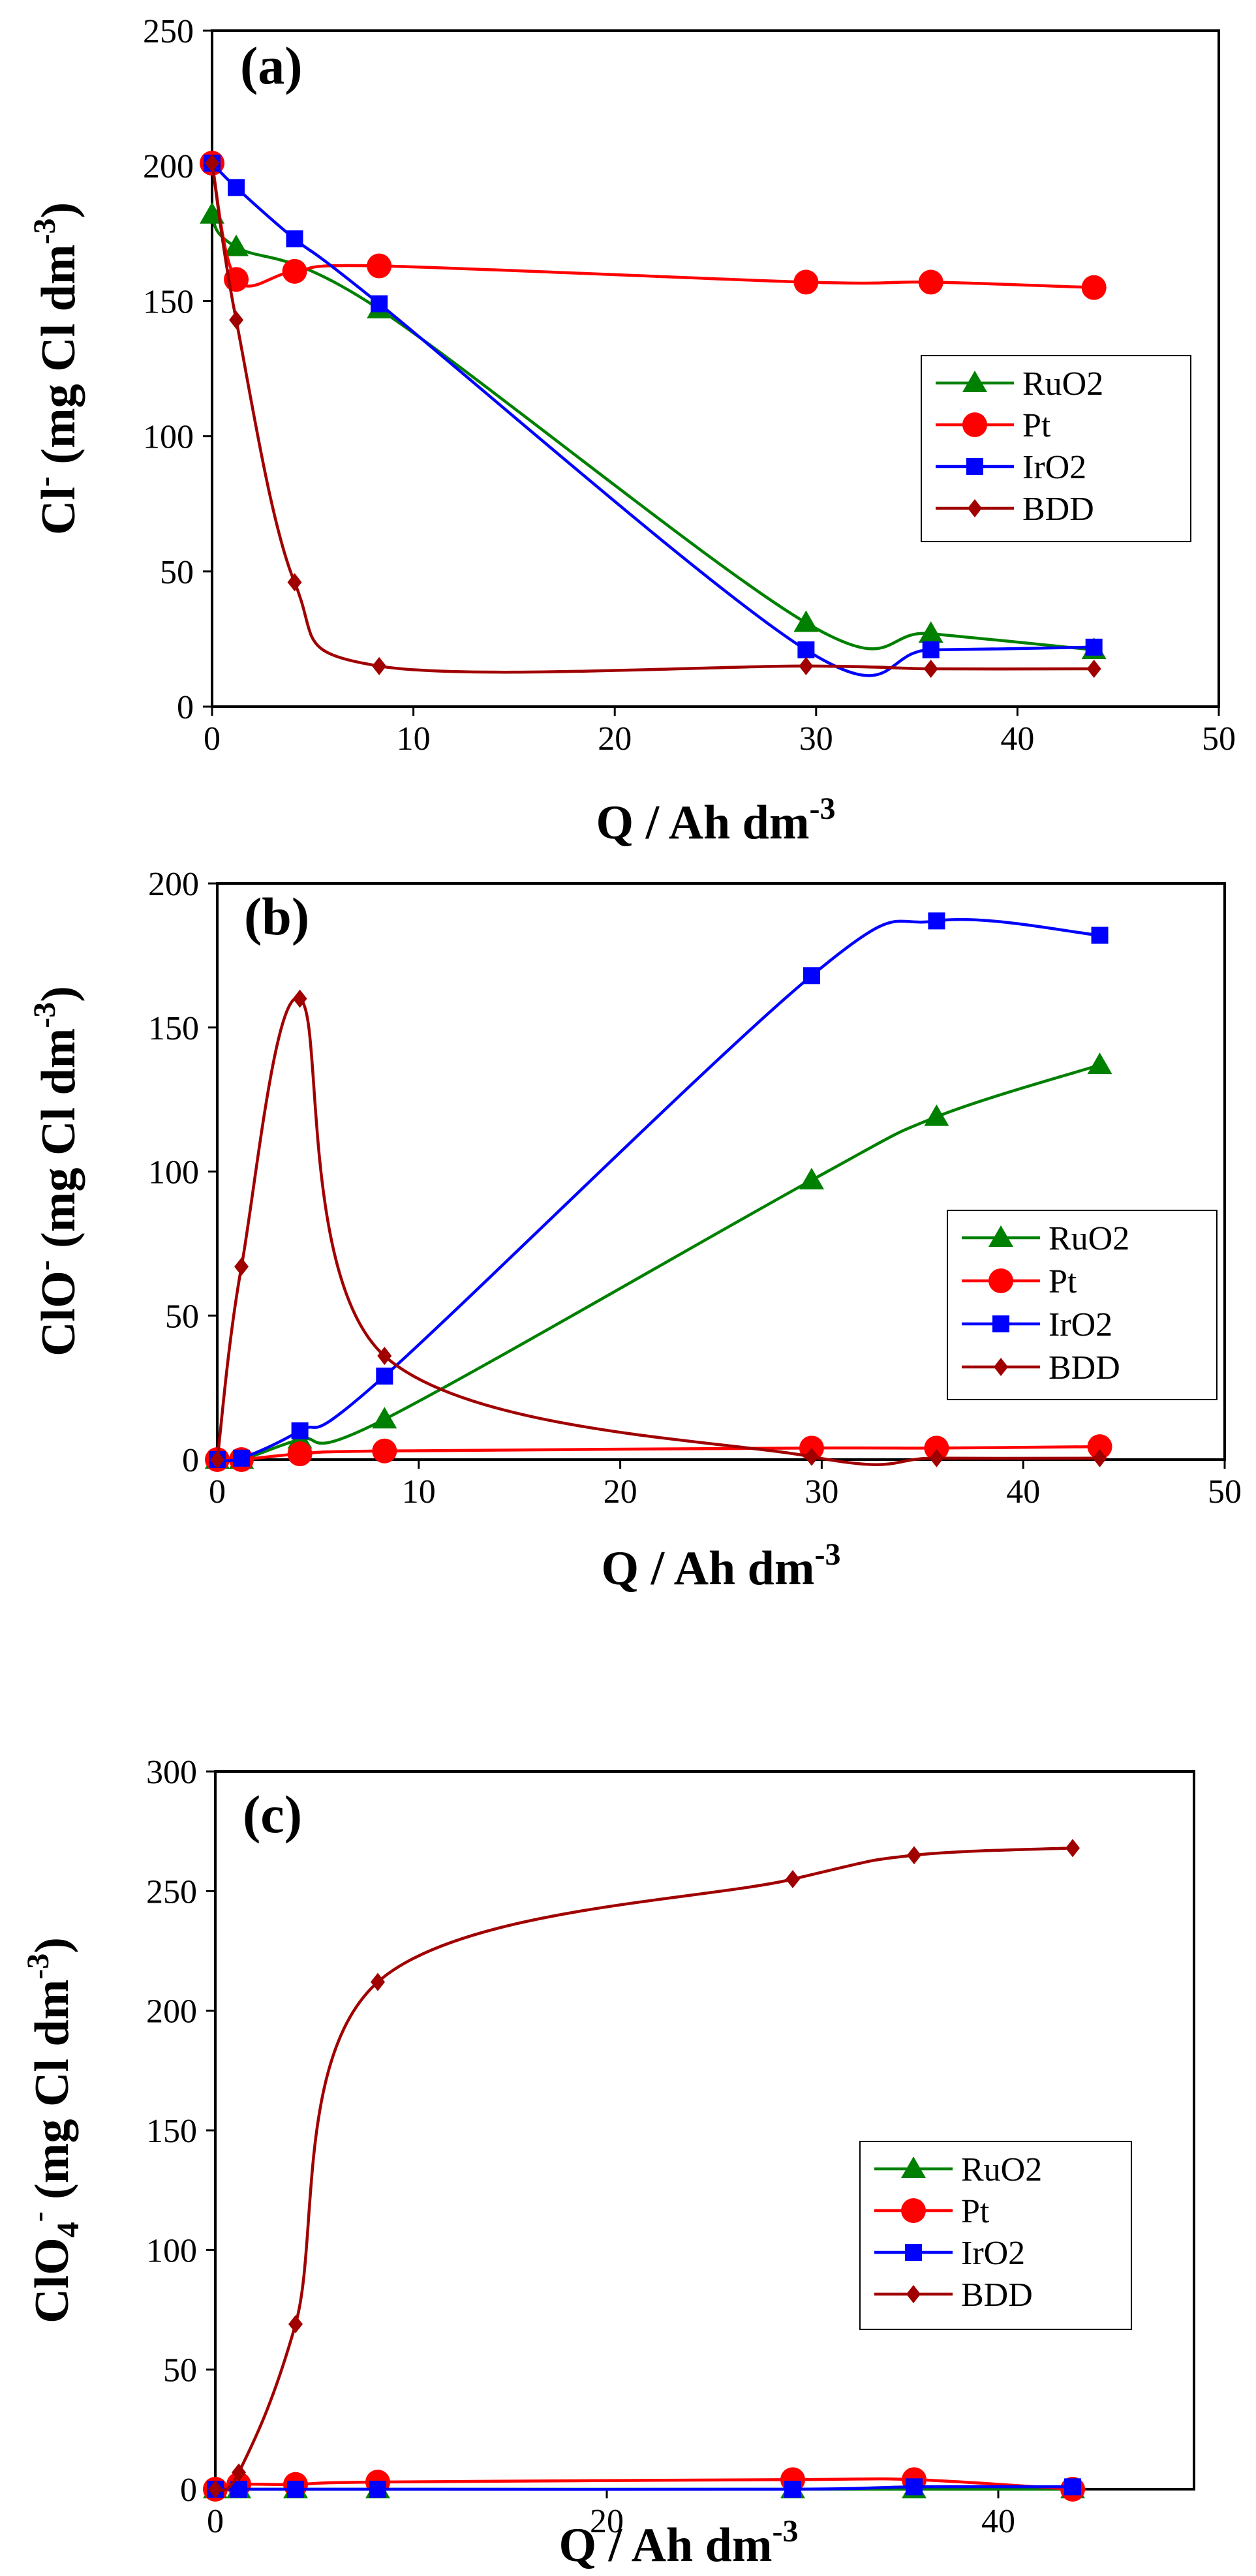  Describe the element at coordinates (180, 2370) in the screenshot. I see `y-tick-label: 50` at that location.